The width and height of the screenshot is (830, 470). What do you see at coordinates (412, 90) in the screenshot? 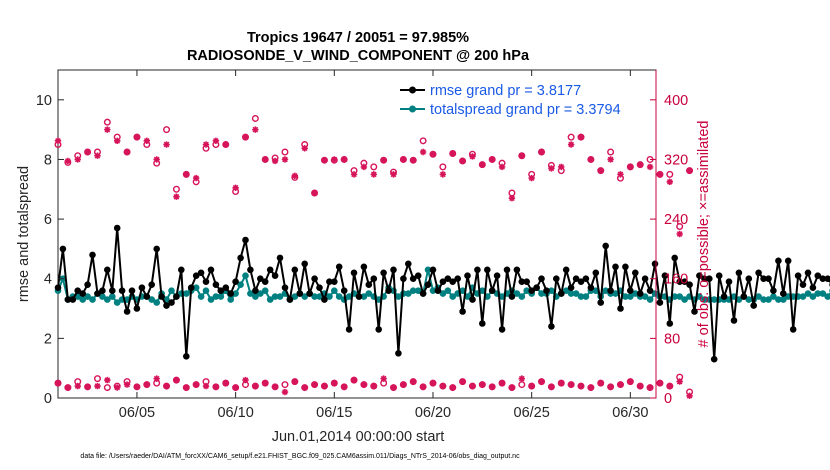
I see `legend-rmse-marker` at bounding box center [412, 90].